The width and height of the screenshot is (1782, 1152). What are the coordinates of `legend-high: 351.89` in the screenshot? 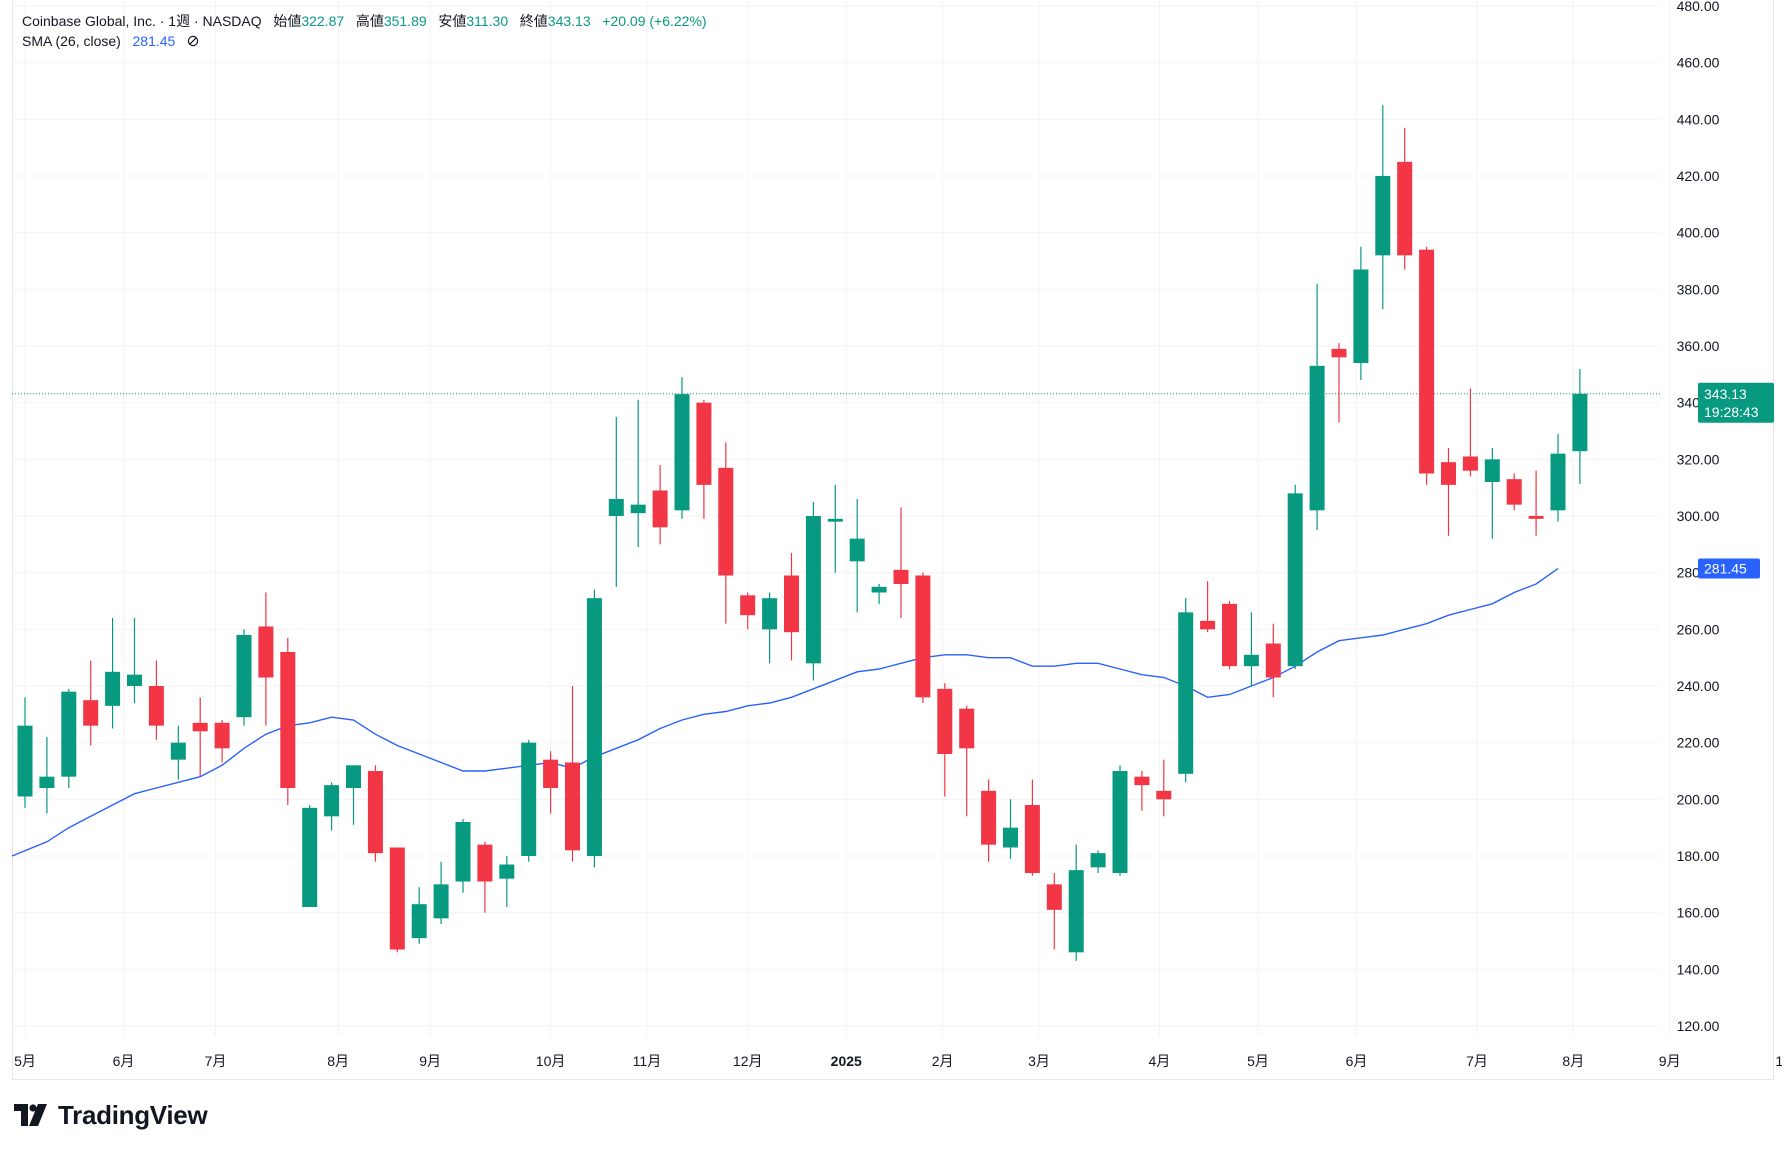 It's located at (405, 21).